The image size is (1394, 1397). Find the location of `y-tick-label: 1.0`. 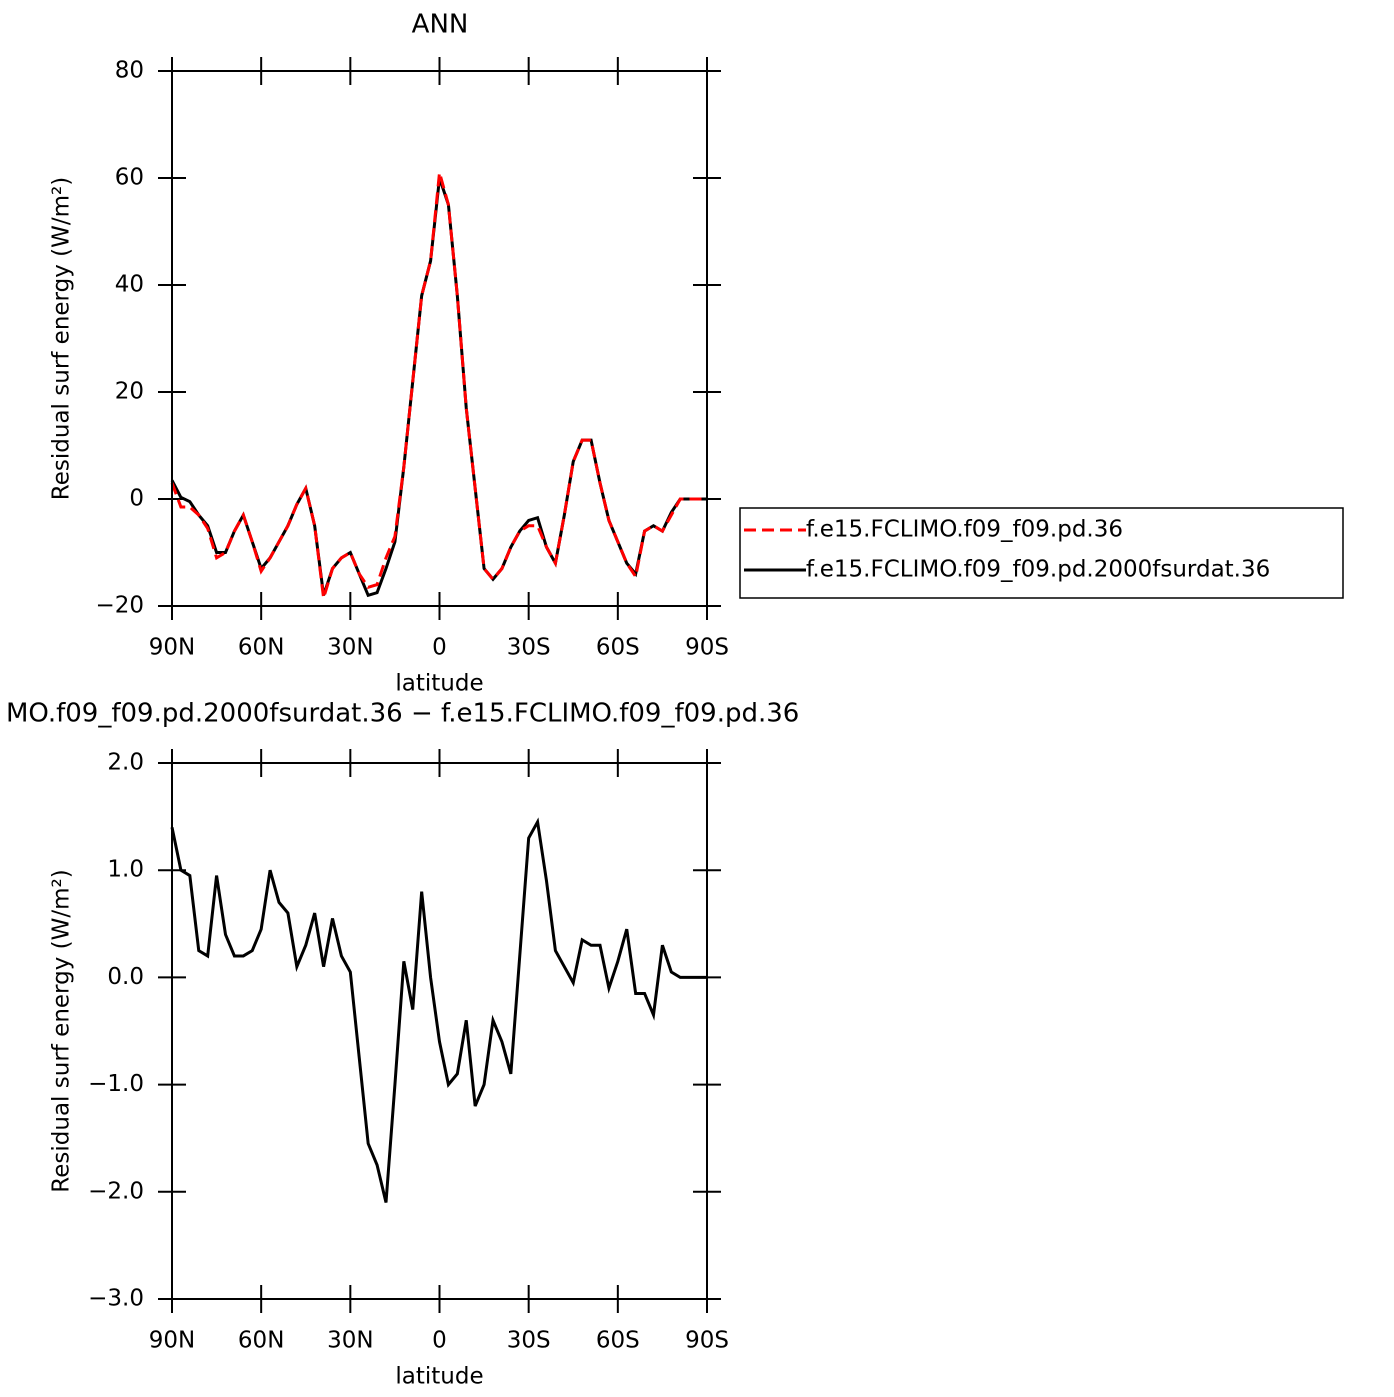

y-tick-label: 1.0 is located at coordinates (125, 870).